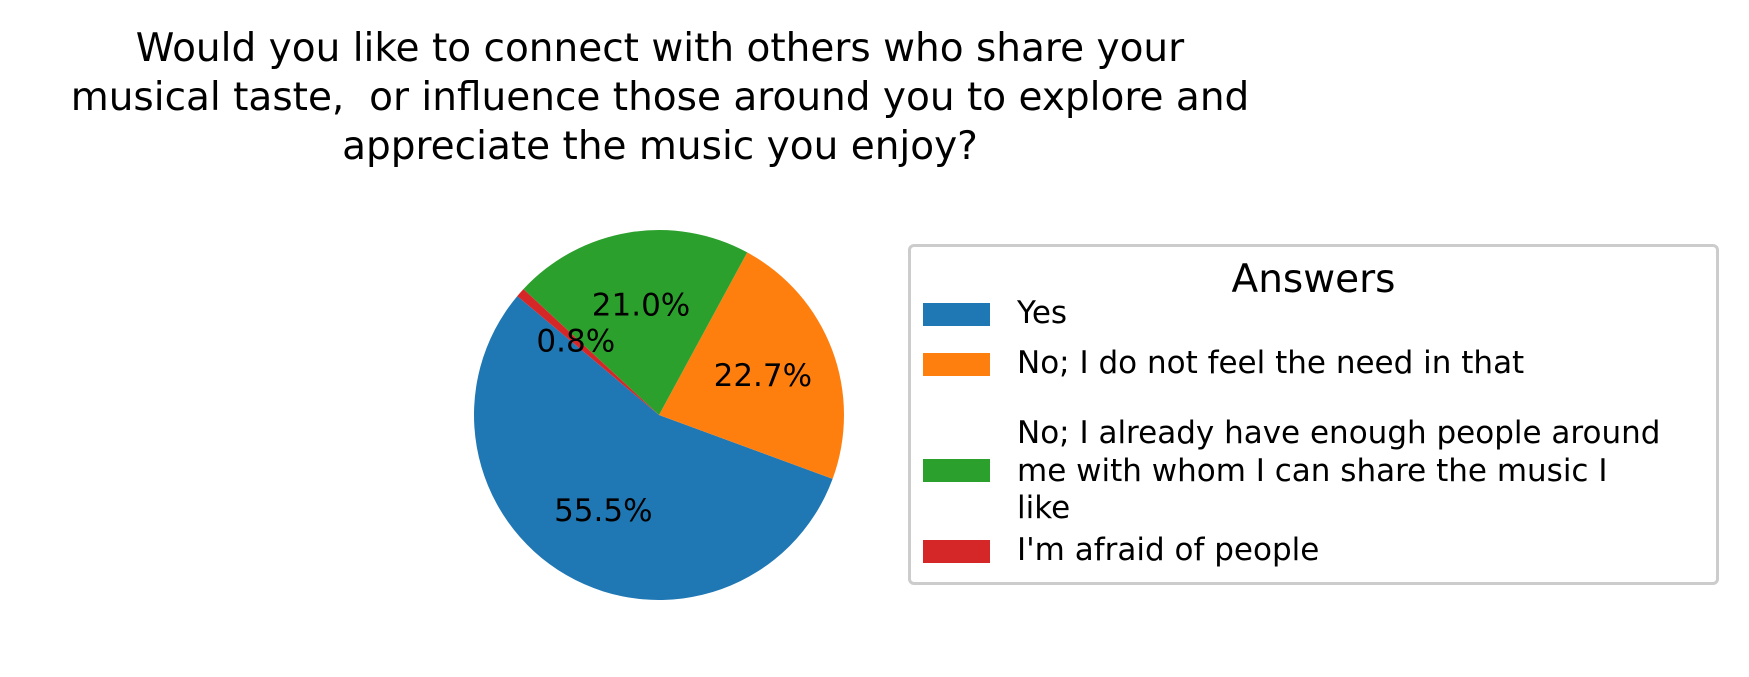 The image size is (1749, 677). I want to click on legend-swatch-enough-people, so click(956, 470).